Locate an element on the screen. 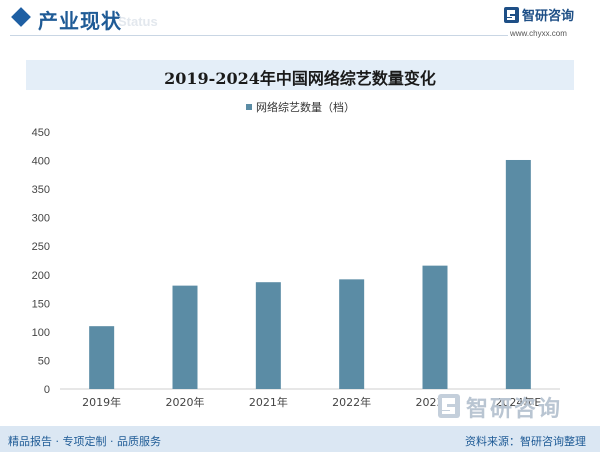 Image resolution: width=600 pixels, height=452 pixels. footer-source: 资料来源：智研咨询整理 is located at coordinates (525, 441).